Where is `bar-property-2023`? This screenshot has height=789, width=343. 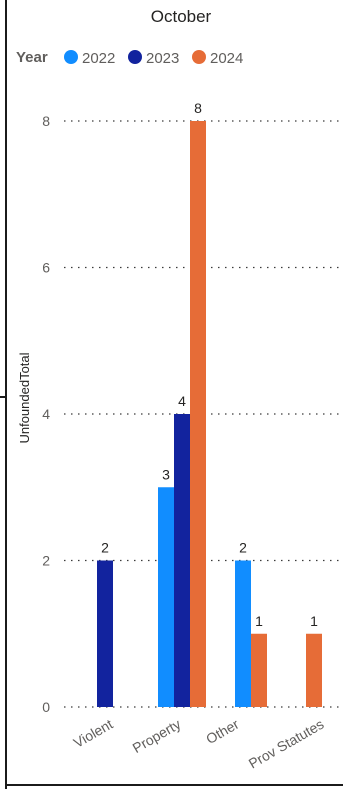
bar-property-2023 is located at coordinates (182, 560).